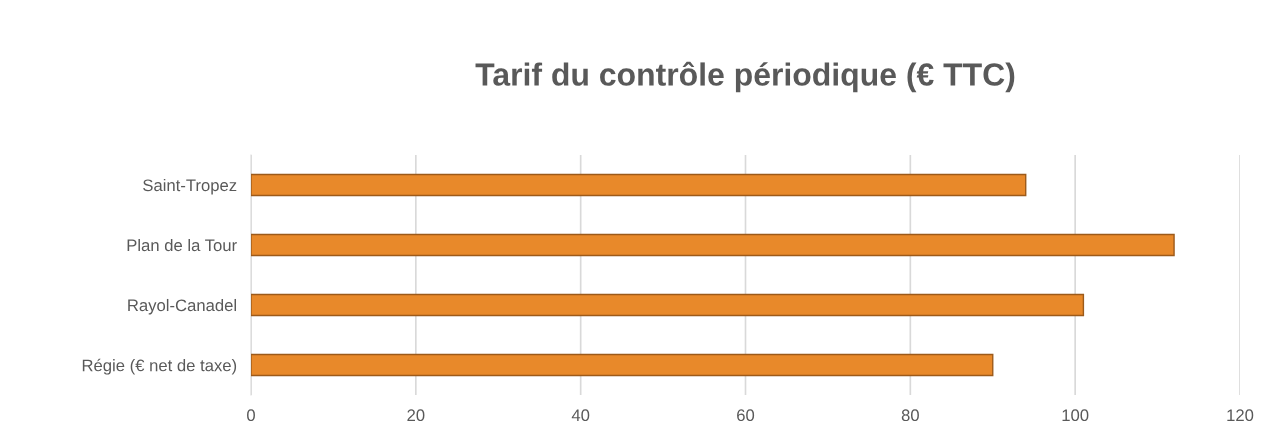 The image size is (1279, 421). Describe the element at coordinates (746, 415) in the screenshot. I see `x-tick-label: 60` at that location.